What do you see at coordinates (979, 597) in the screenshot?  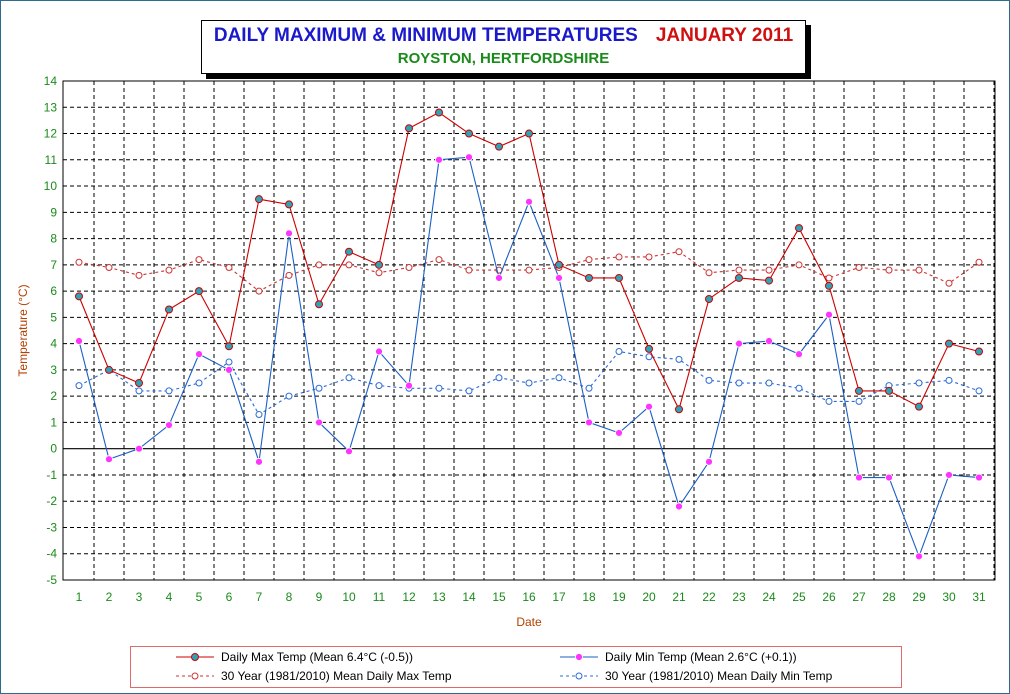 I see `x-tick-label: 31` at bounding box center [979, 597].